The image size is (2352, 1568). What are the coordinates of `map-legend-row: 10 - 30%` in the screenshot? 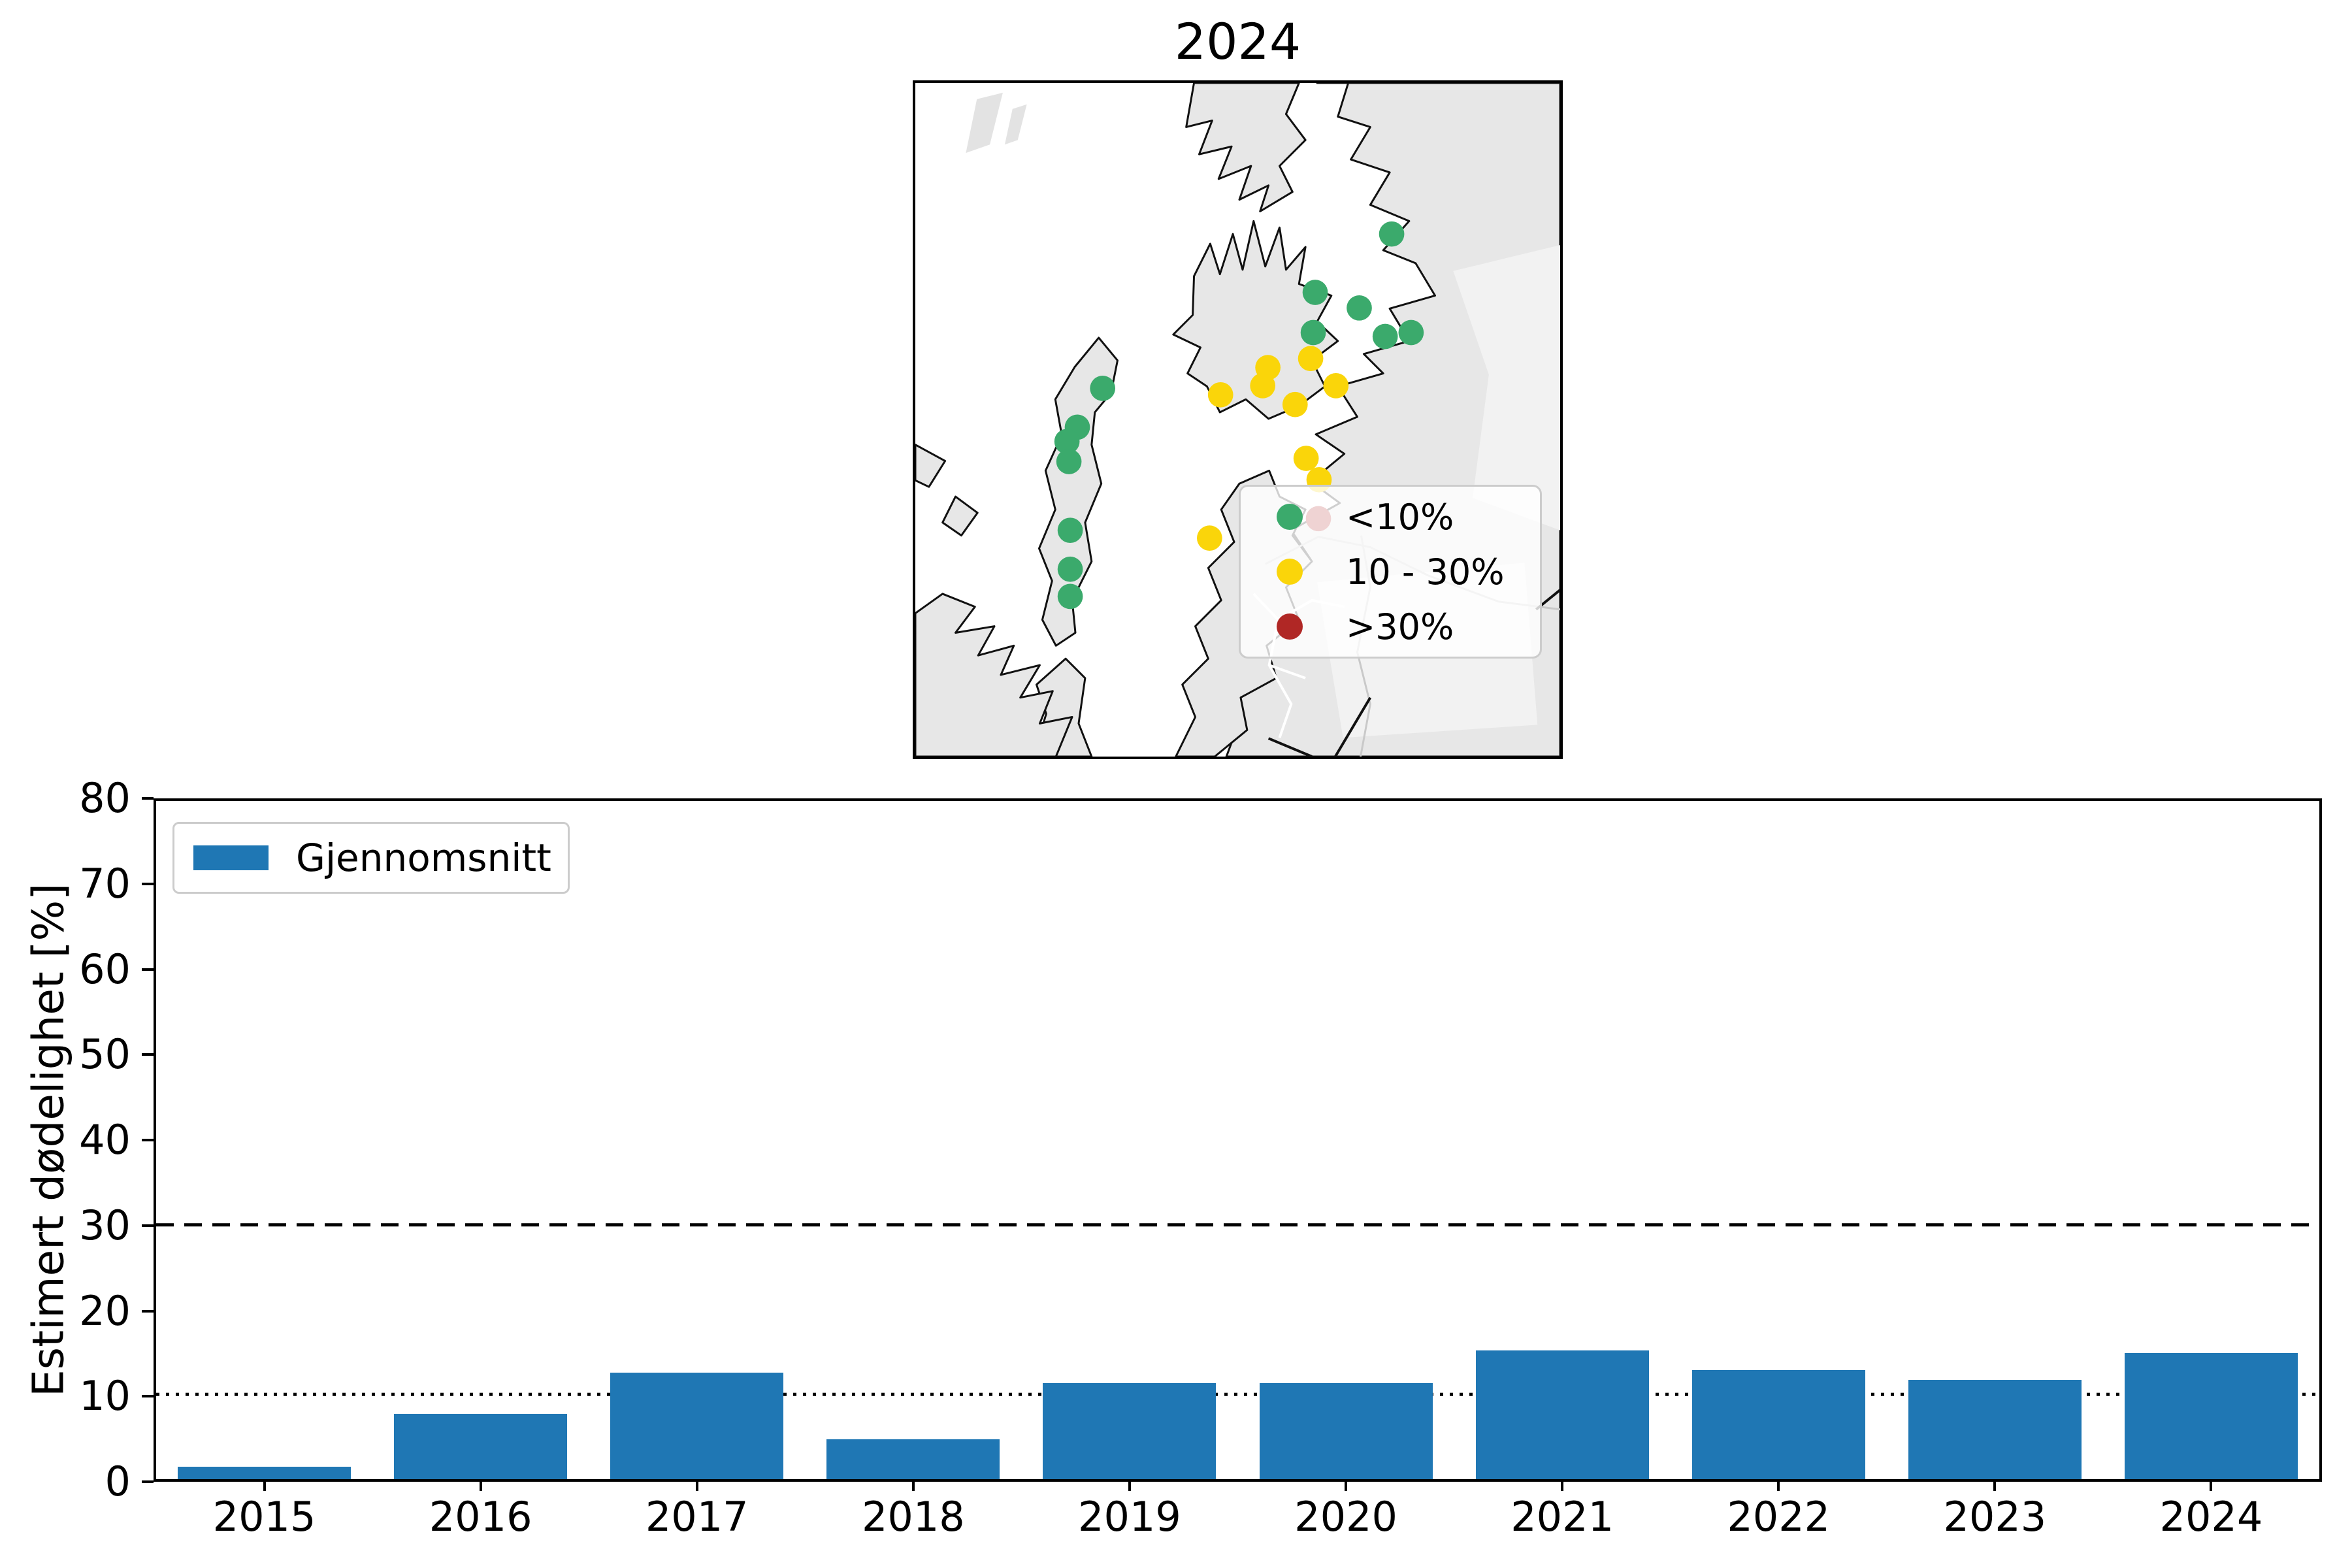 It's located at (1390, 571).